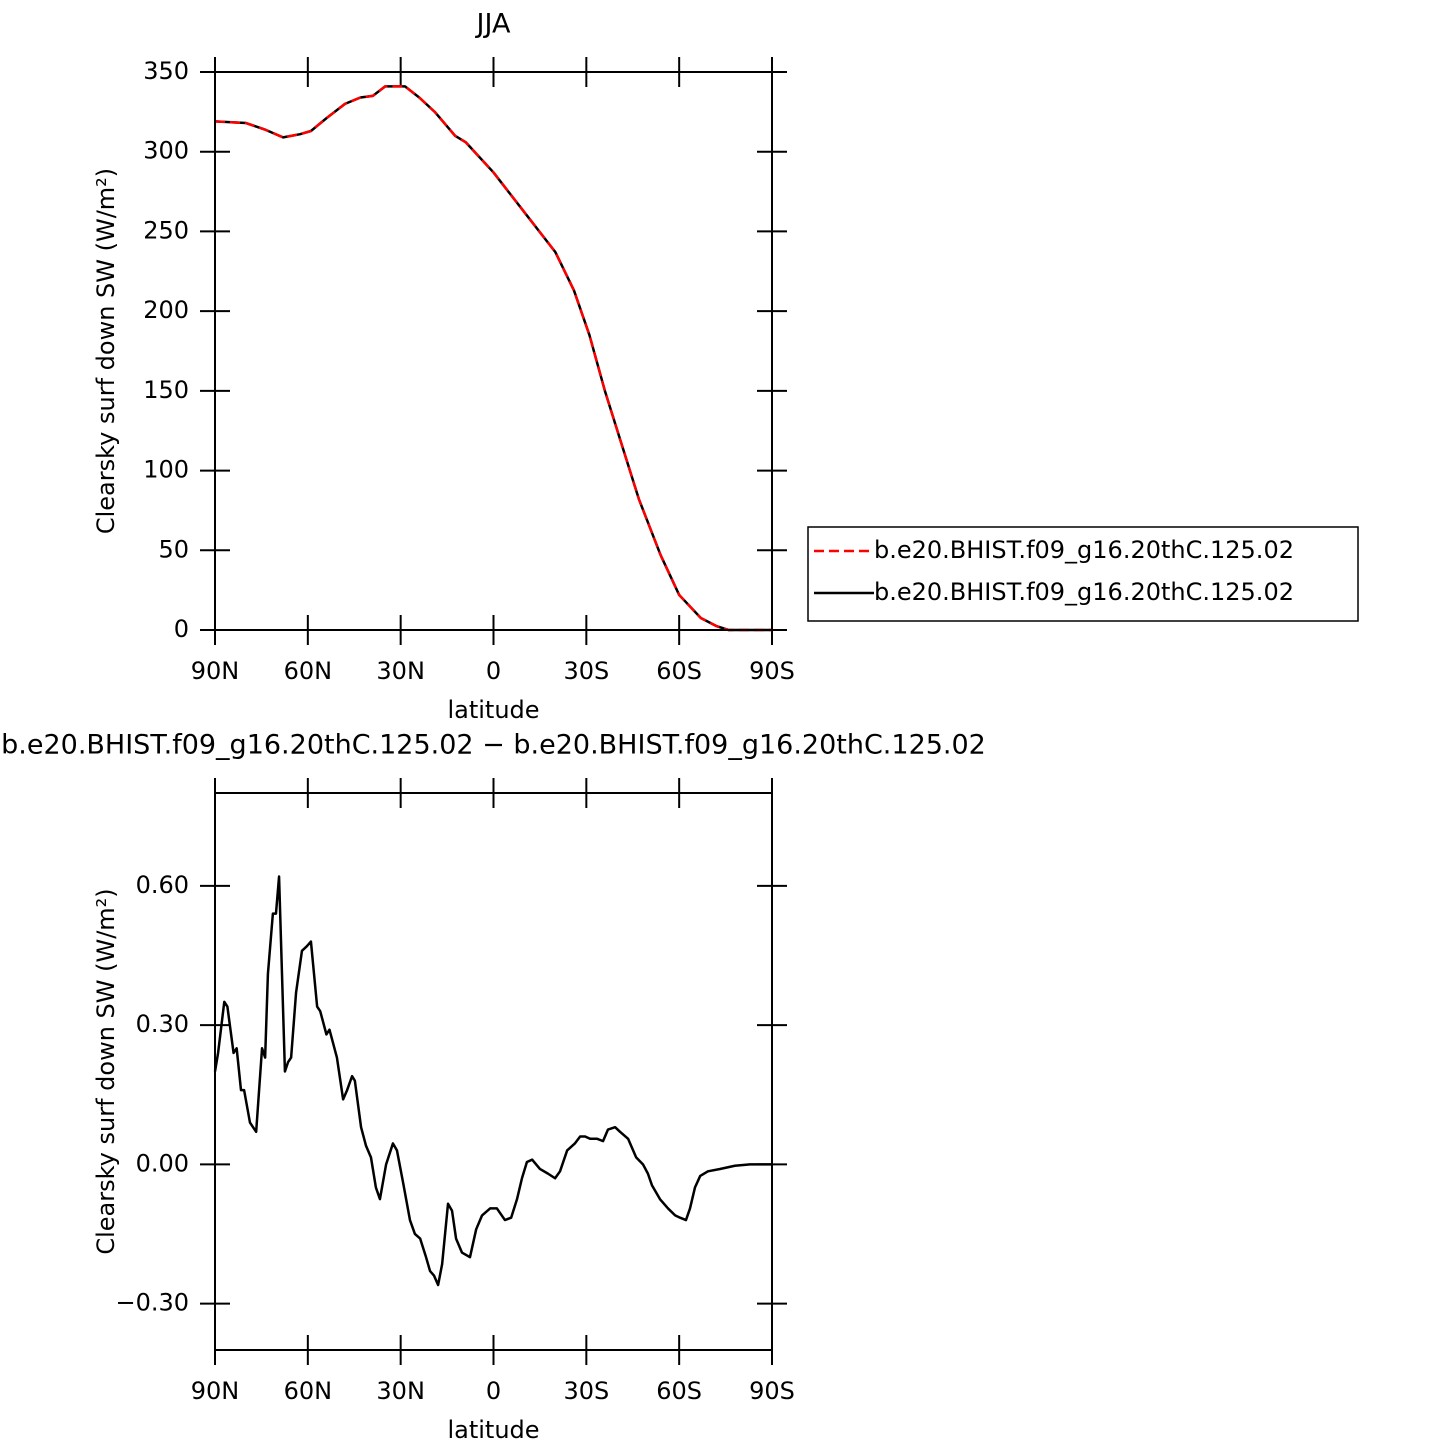 The width and height of the screenshot is (1452, 1452). I want to click on y-tick-label: 50, so click(173, 549).